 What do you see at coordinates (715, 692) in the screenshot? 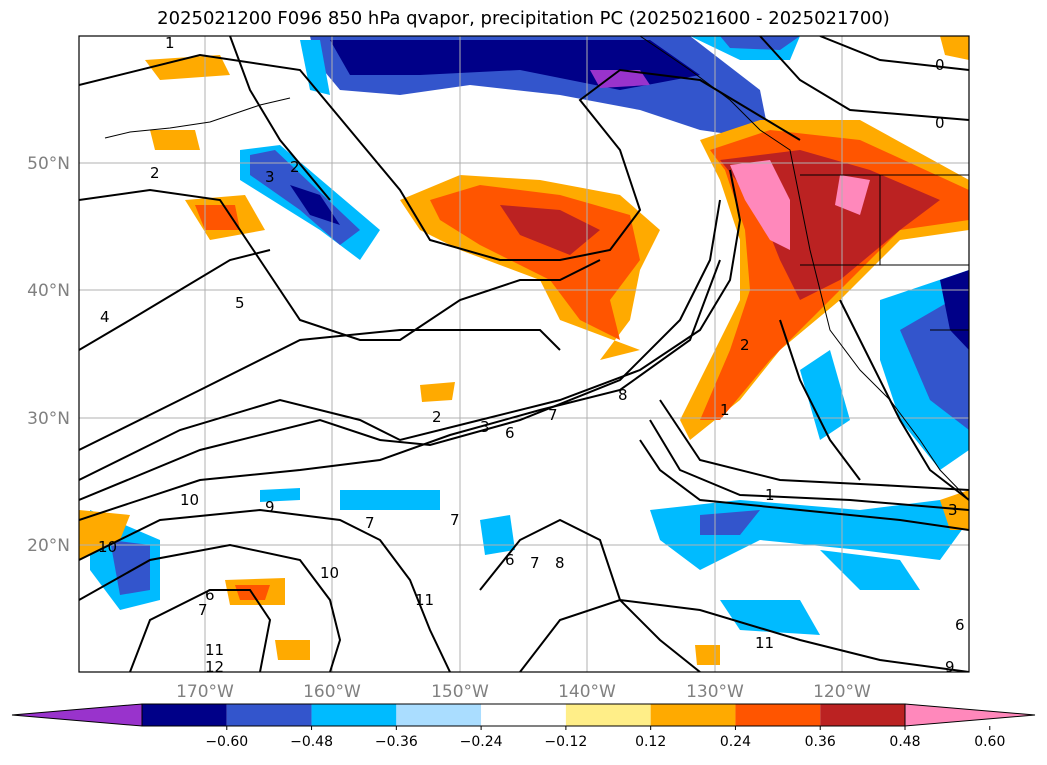
I see `lon-tick-label: 130°W` at bounding box center [715, 692].